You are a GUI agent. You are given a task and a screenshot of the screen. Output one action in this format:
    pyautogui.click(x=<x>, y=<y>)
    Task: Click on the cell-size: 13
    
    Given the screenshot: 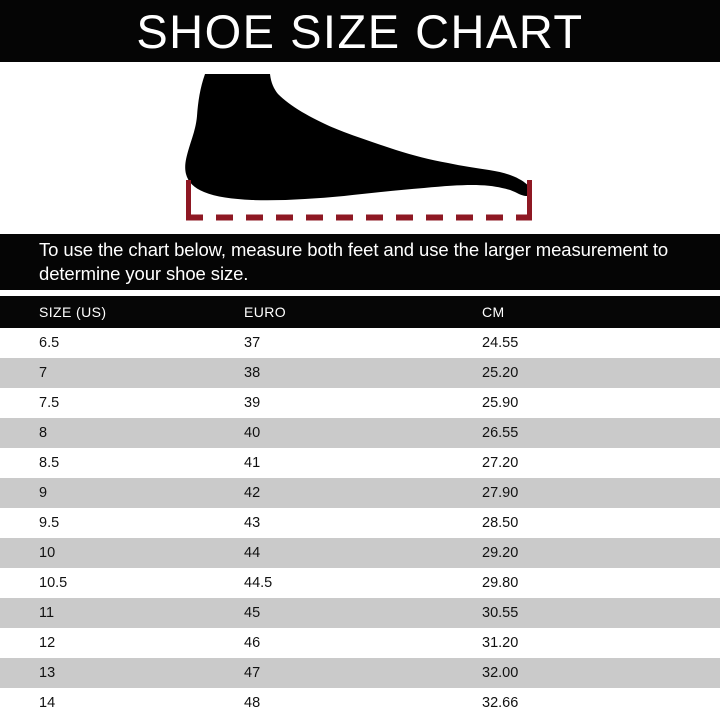 What is the action you would take?
    pyautogui.click(x=47, y=673)
    